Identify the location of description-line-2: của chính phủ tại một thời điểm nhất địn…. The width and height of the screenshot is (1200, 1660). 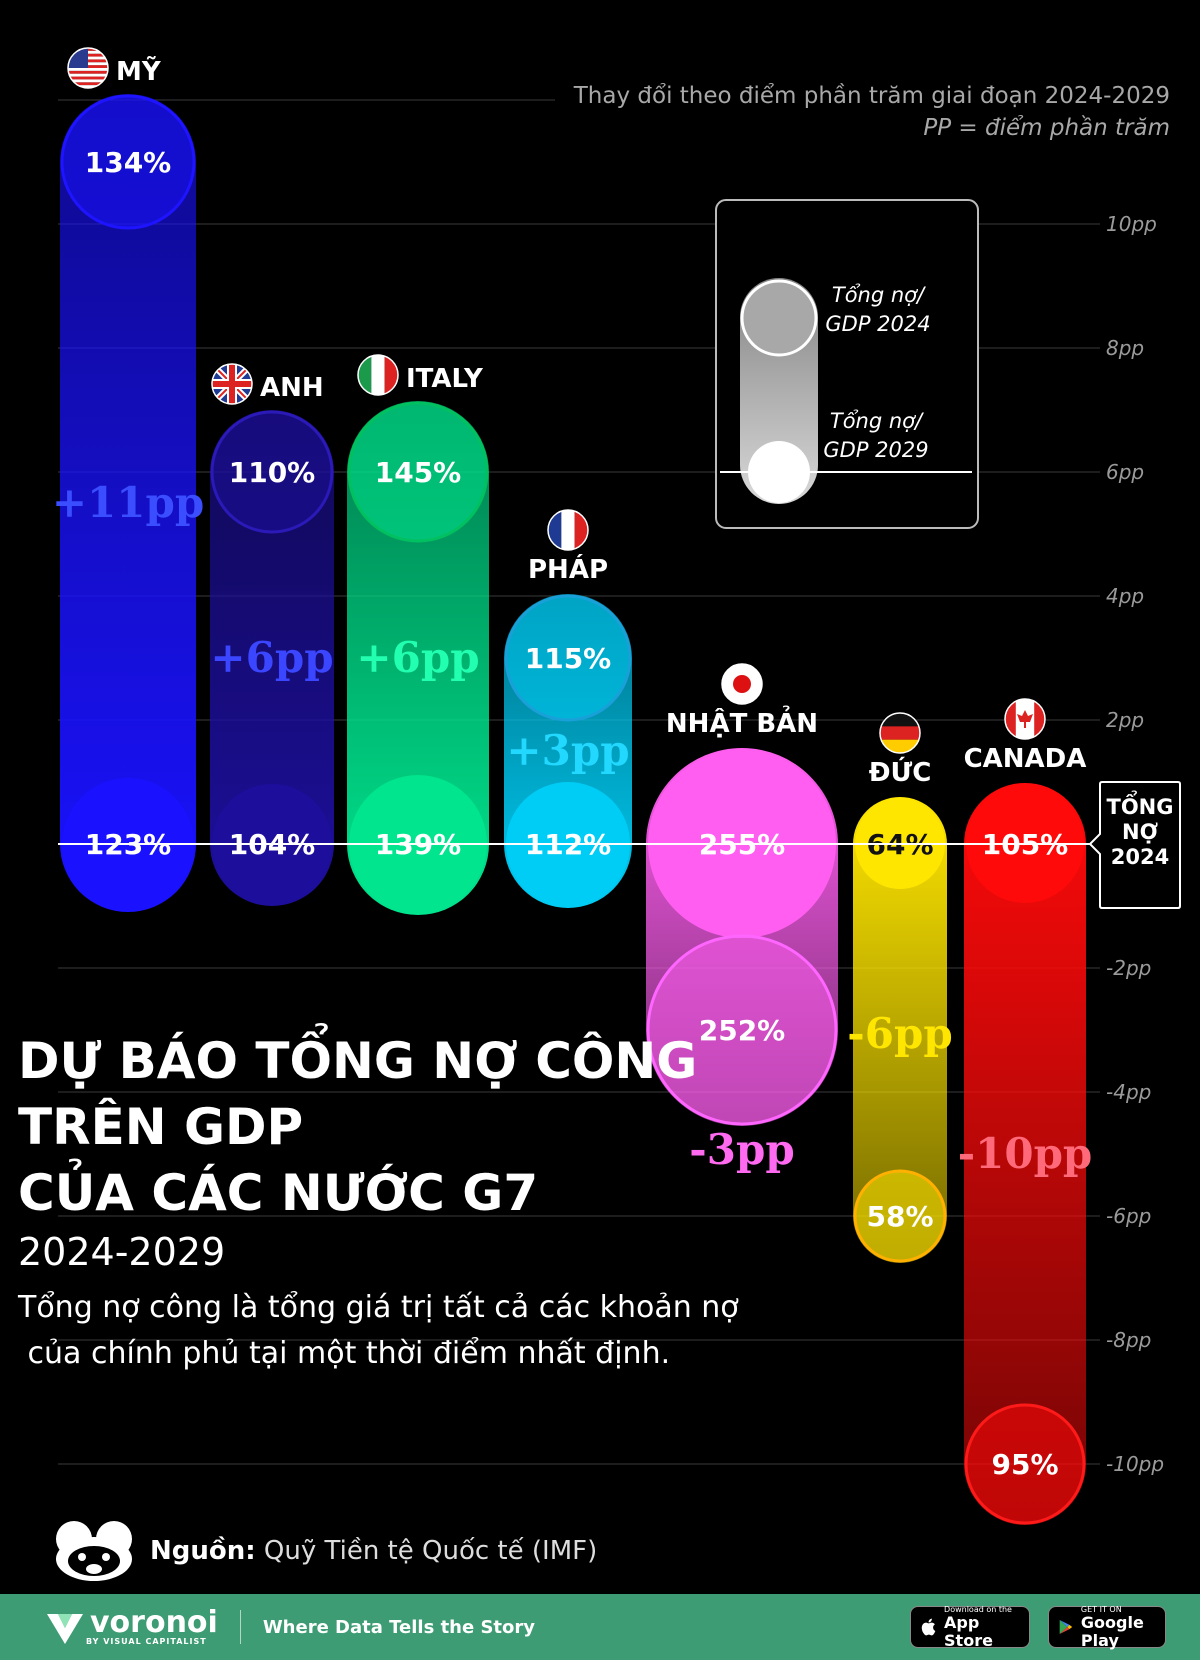
(344, 1353).